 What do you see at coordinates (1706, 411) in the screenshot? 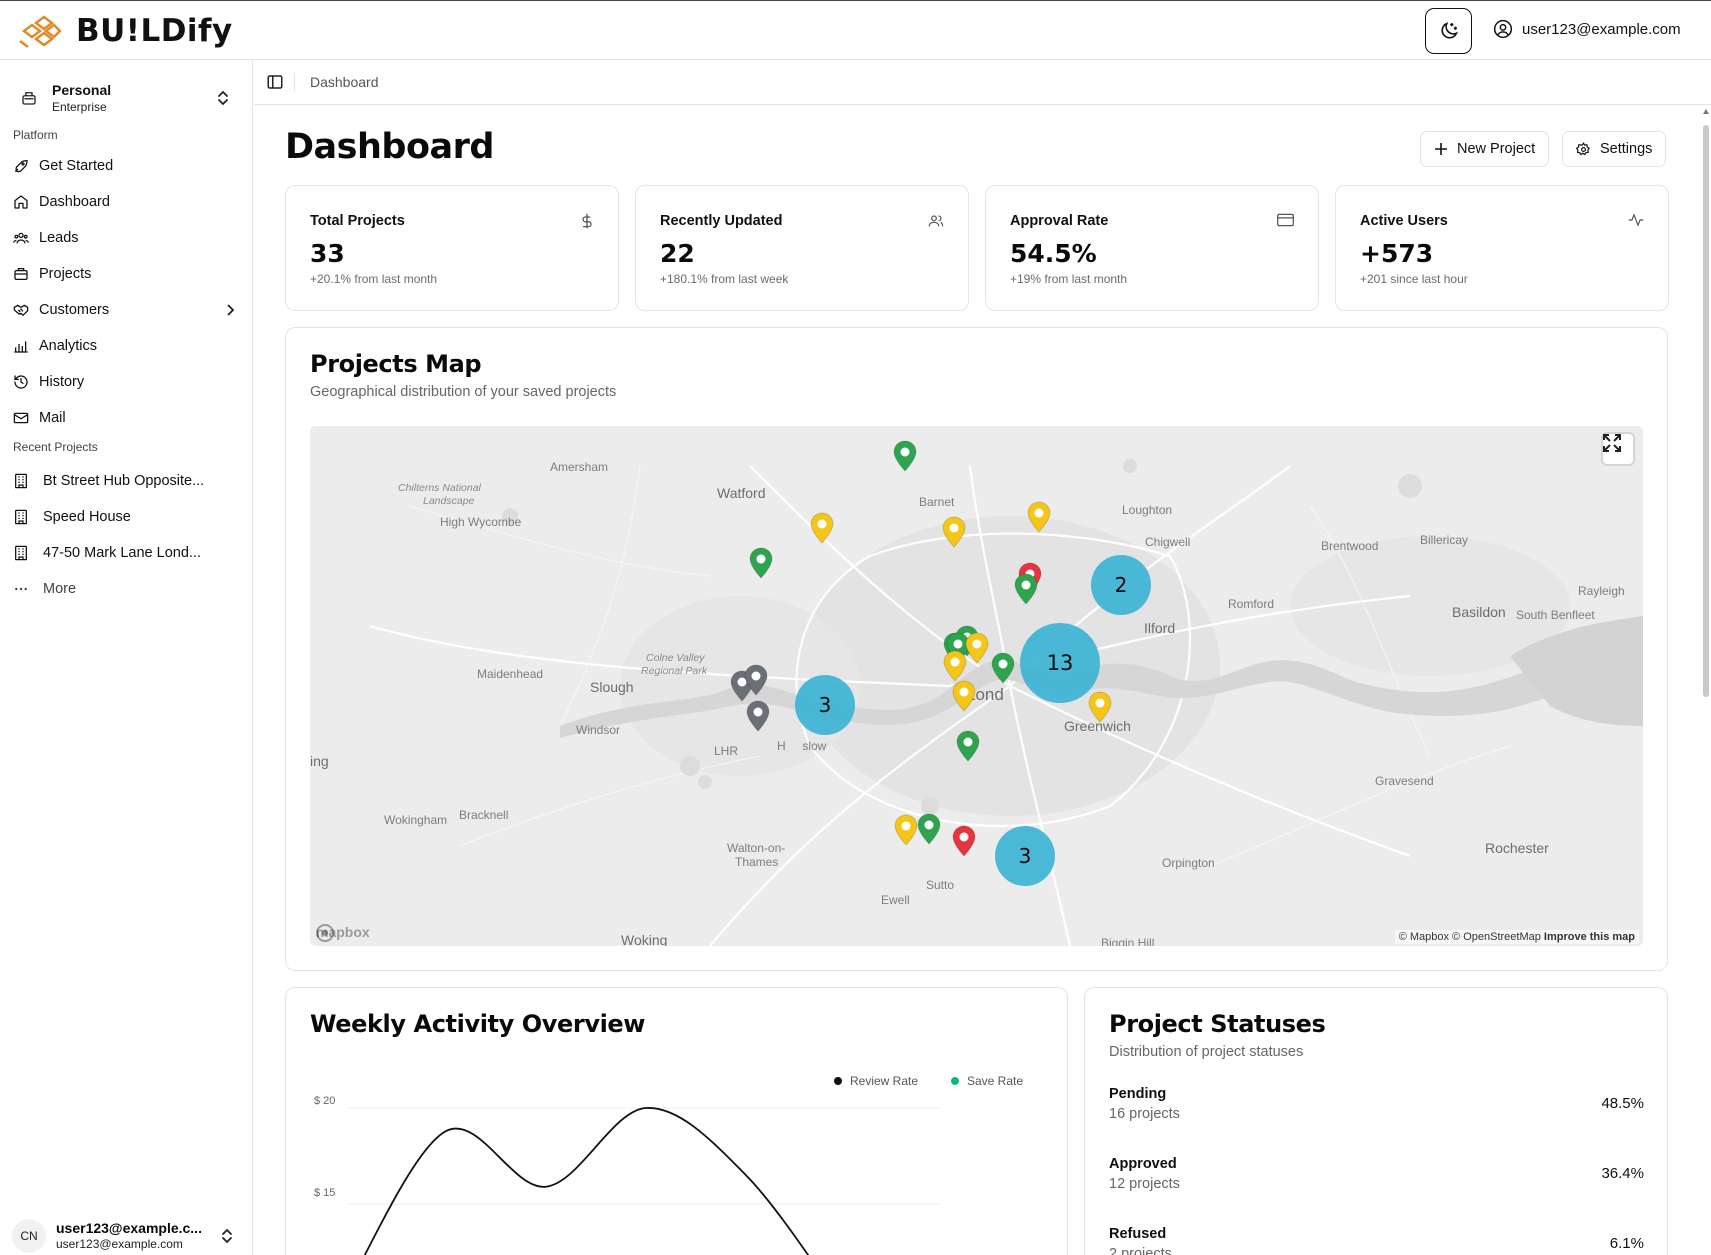
I see `scrollbar-thumb` at bounding box center [1706, 411].